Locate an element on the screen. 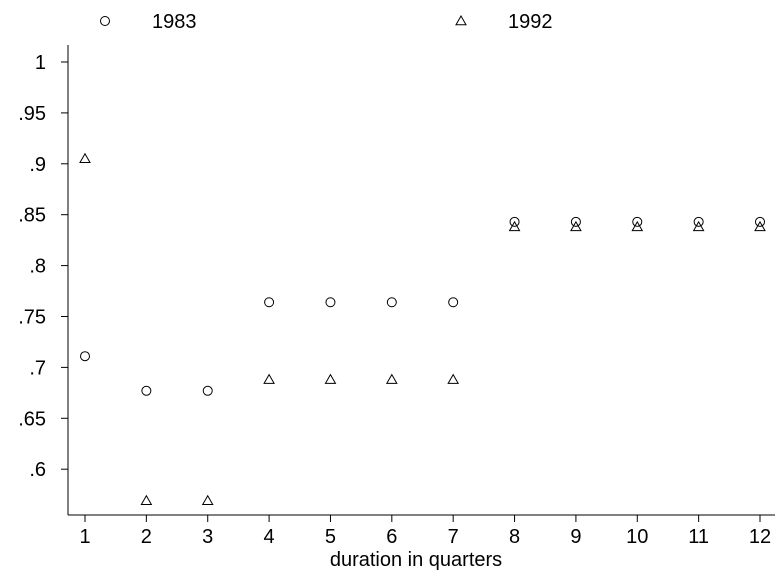 The width and height of the screenshot is (778, 574). x-tick-label: 5 is located at coordinates (330, 537).